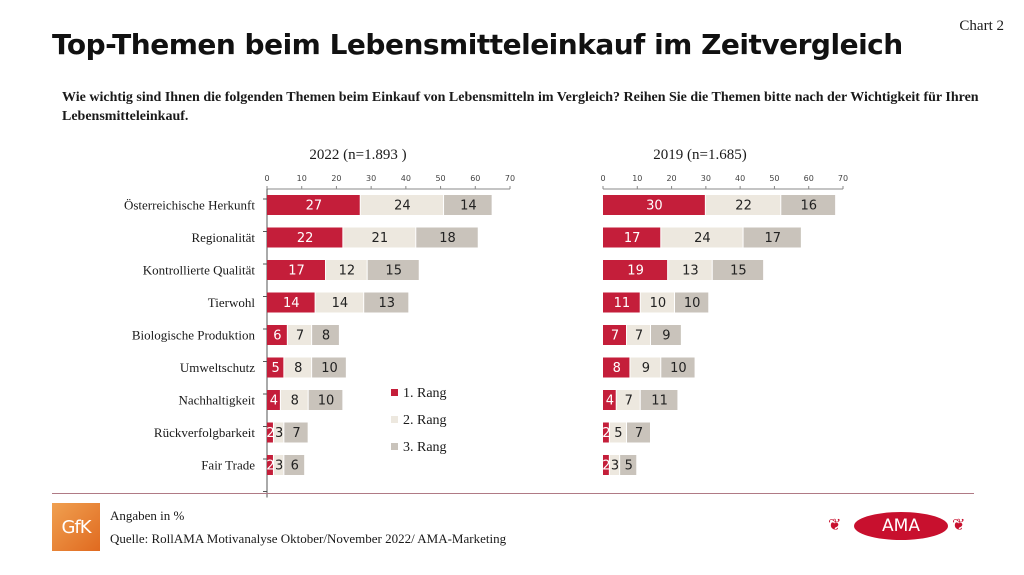  Describe the element at coordinates (357, 155) in the screenshot. I see `chart-title-0: 2022 (n=1.893 )` at that location.